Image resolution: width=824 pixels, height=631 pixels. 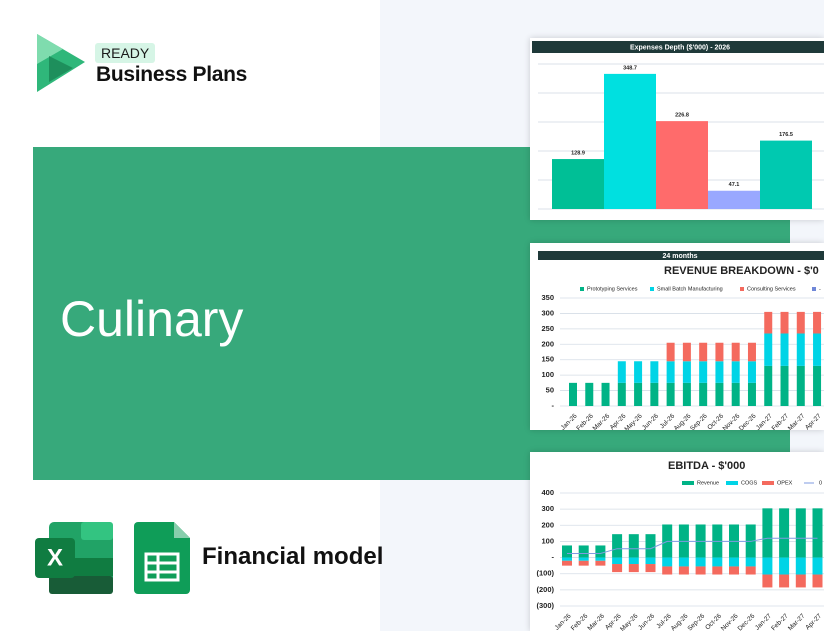 I want to click on y-tick-label: 350, so click(x=547, y=297).